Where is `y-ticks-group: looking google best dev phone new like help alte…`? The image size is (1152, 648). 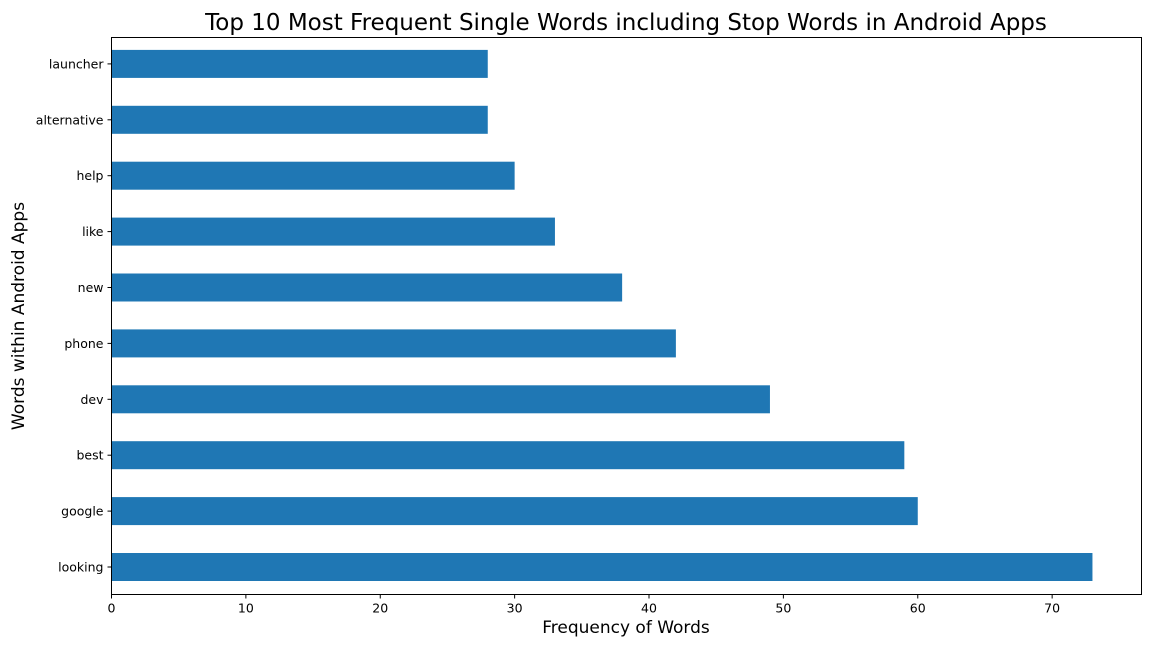 y-ticks-group: looking google best dev phone new like help alte… is located at coordinates (74, 315).